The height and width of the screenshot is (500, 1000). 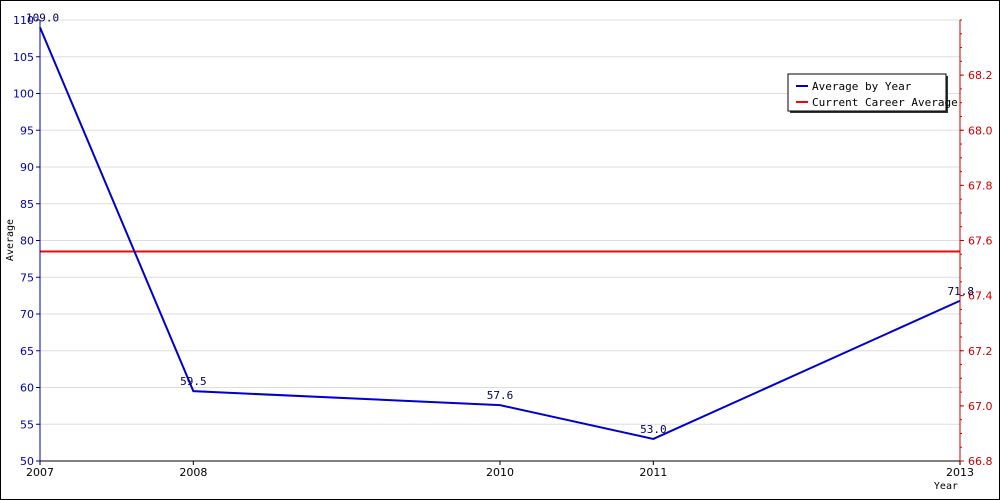 What do you see at coordinates (27, 351) in the screenshot?
I see `left-tick-label: 65` at bounding box center [27, 351].